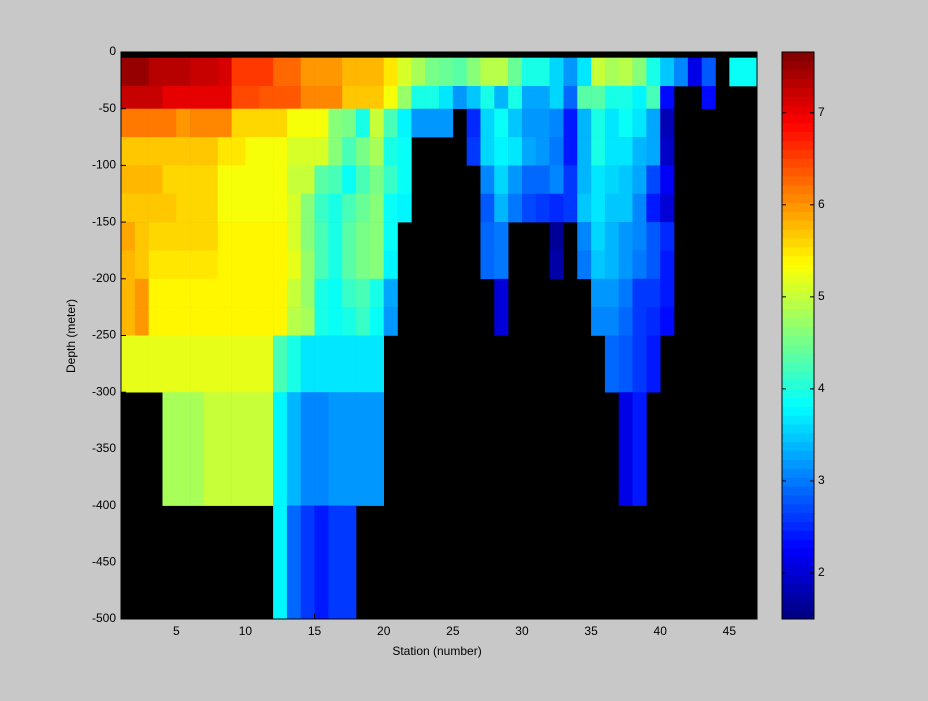 This screenshot has width=928, height=701. I want to click on y-tick-label: -250, so click(104, 335).